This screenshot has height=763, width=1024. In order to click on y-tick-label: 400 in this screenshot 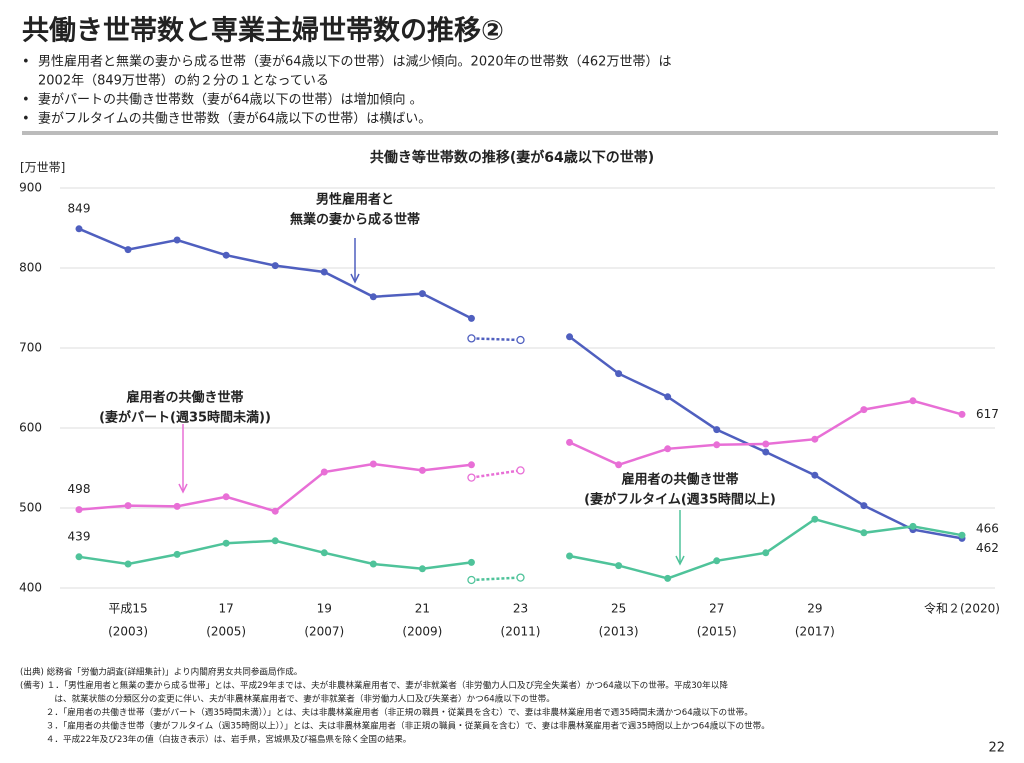, I will do `click(30, 588)`.